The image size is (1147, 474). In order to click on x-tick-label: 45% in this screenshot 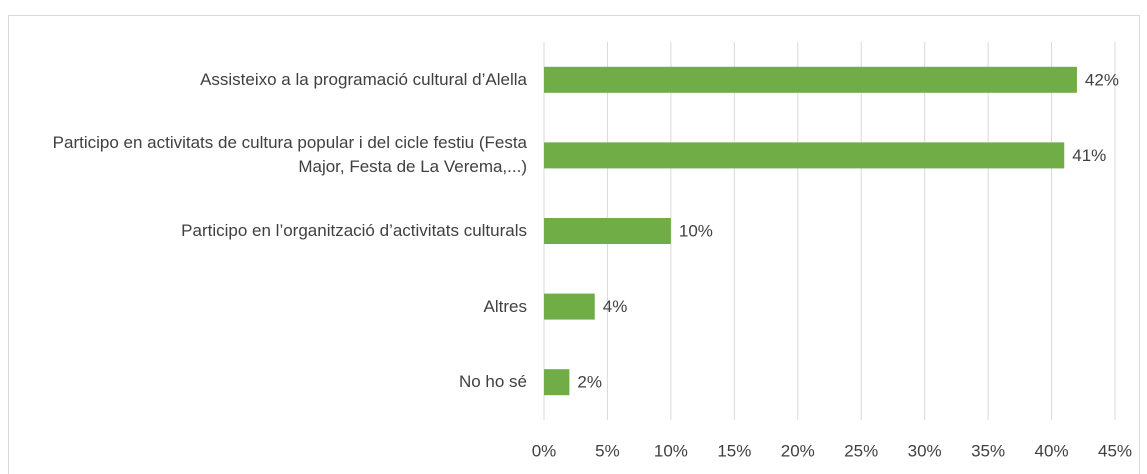, I will do `click(1115, 450)`.